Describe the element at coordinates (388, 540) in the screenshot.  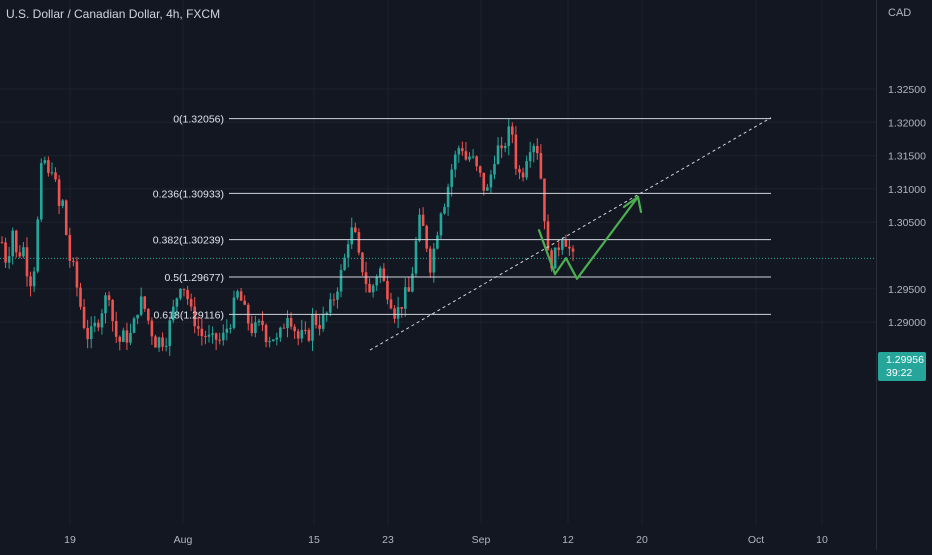
I see `time-tick-label: 23` at that location.